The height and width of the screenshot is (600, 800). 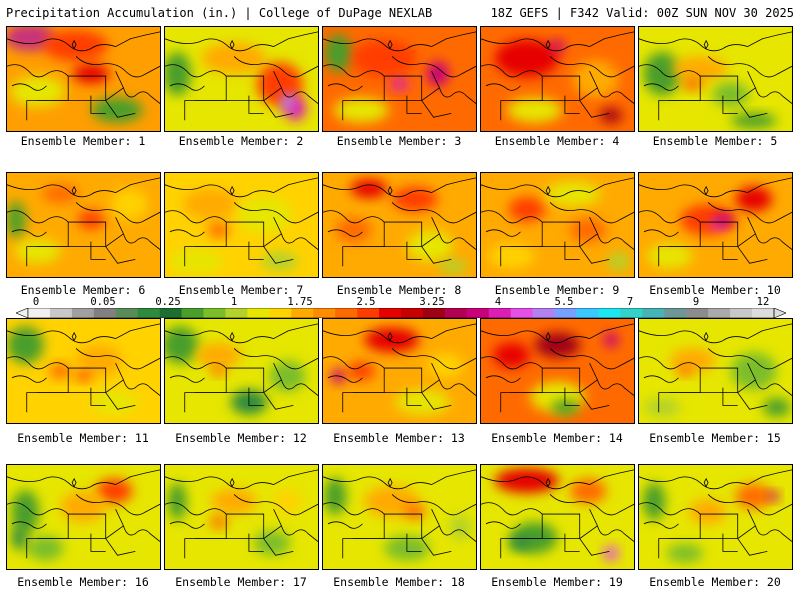 I want to click on field-base, so click(x=241, y=517).